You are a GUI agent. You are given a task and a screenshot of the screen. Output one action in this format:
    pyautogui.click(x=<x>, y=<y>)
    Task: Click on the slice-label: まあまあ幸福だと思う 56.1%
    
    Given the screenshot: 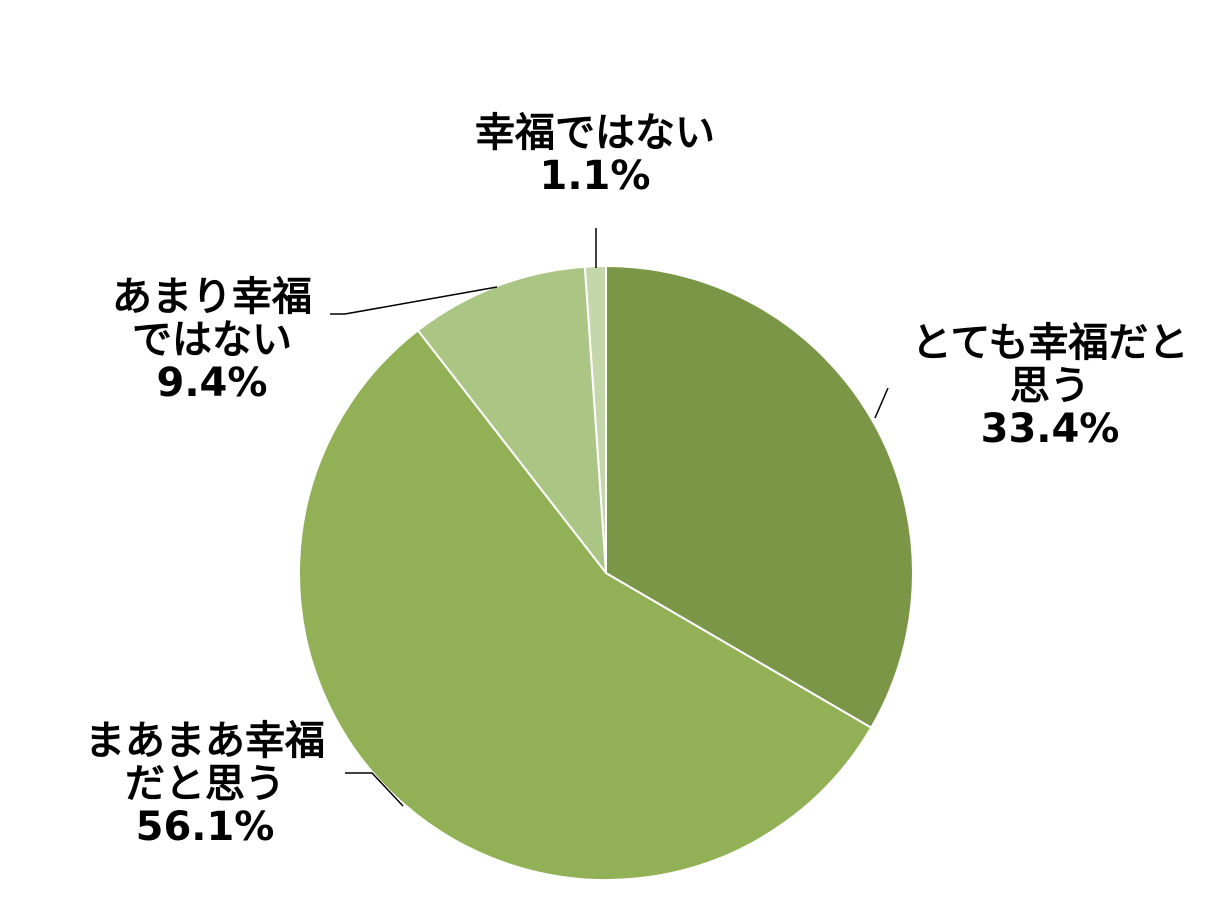 What is the action you would take?
    pyautogui.click(x=205, y=784)
    